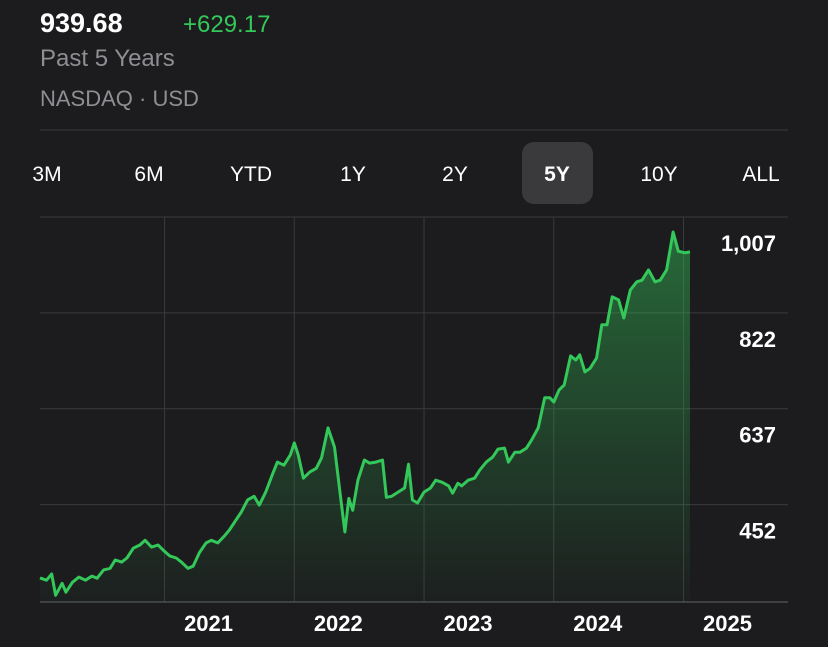  I want to click on y-tick-label: 1,007, so click(748, 243).